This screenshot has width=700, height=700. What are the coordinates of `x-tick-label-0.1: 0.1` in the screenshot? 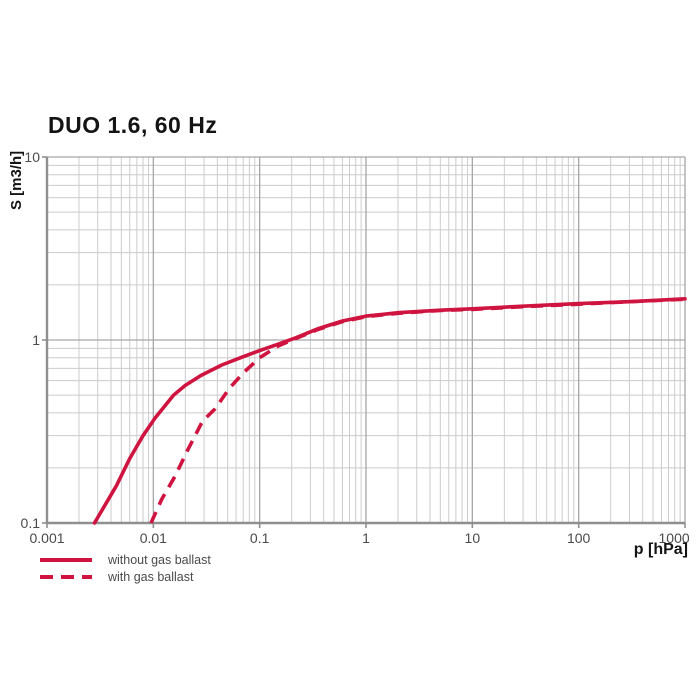 It's located at (259, 538).